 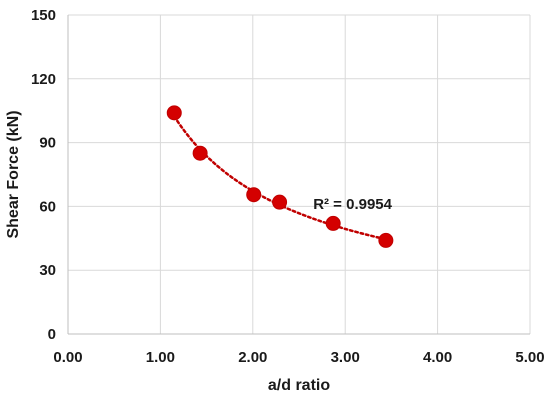 What do you see at coordinates (252, 357) in the screenshot?
I see `x-tick-label: 2.00` at bounding box center [252, 357].